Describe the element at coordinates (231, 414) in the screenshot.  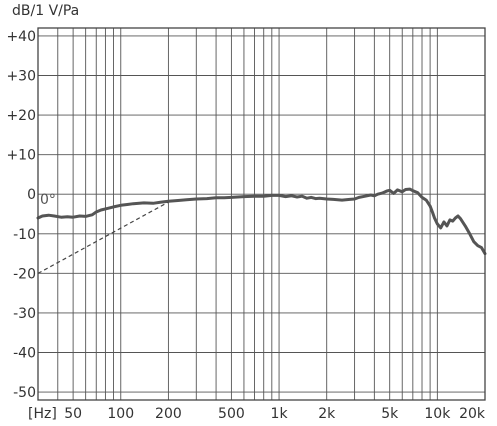
I see `x-tick-label: 500` at that location.